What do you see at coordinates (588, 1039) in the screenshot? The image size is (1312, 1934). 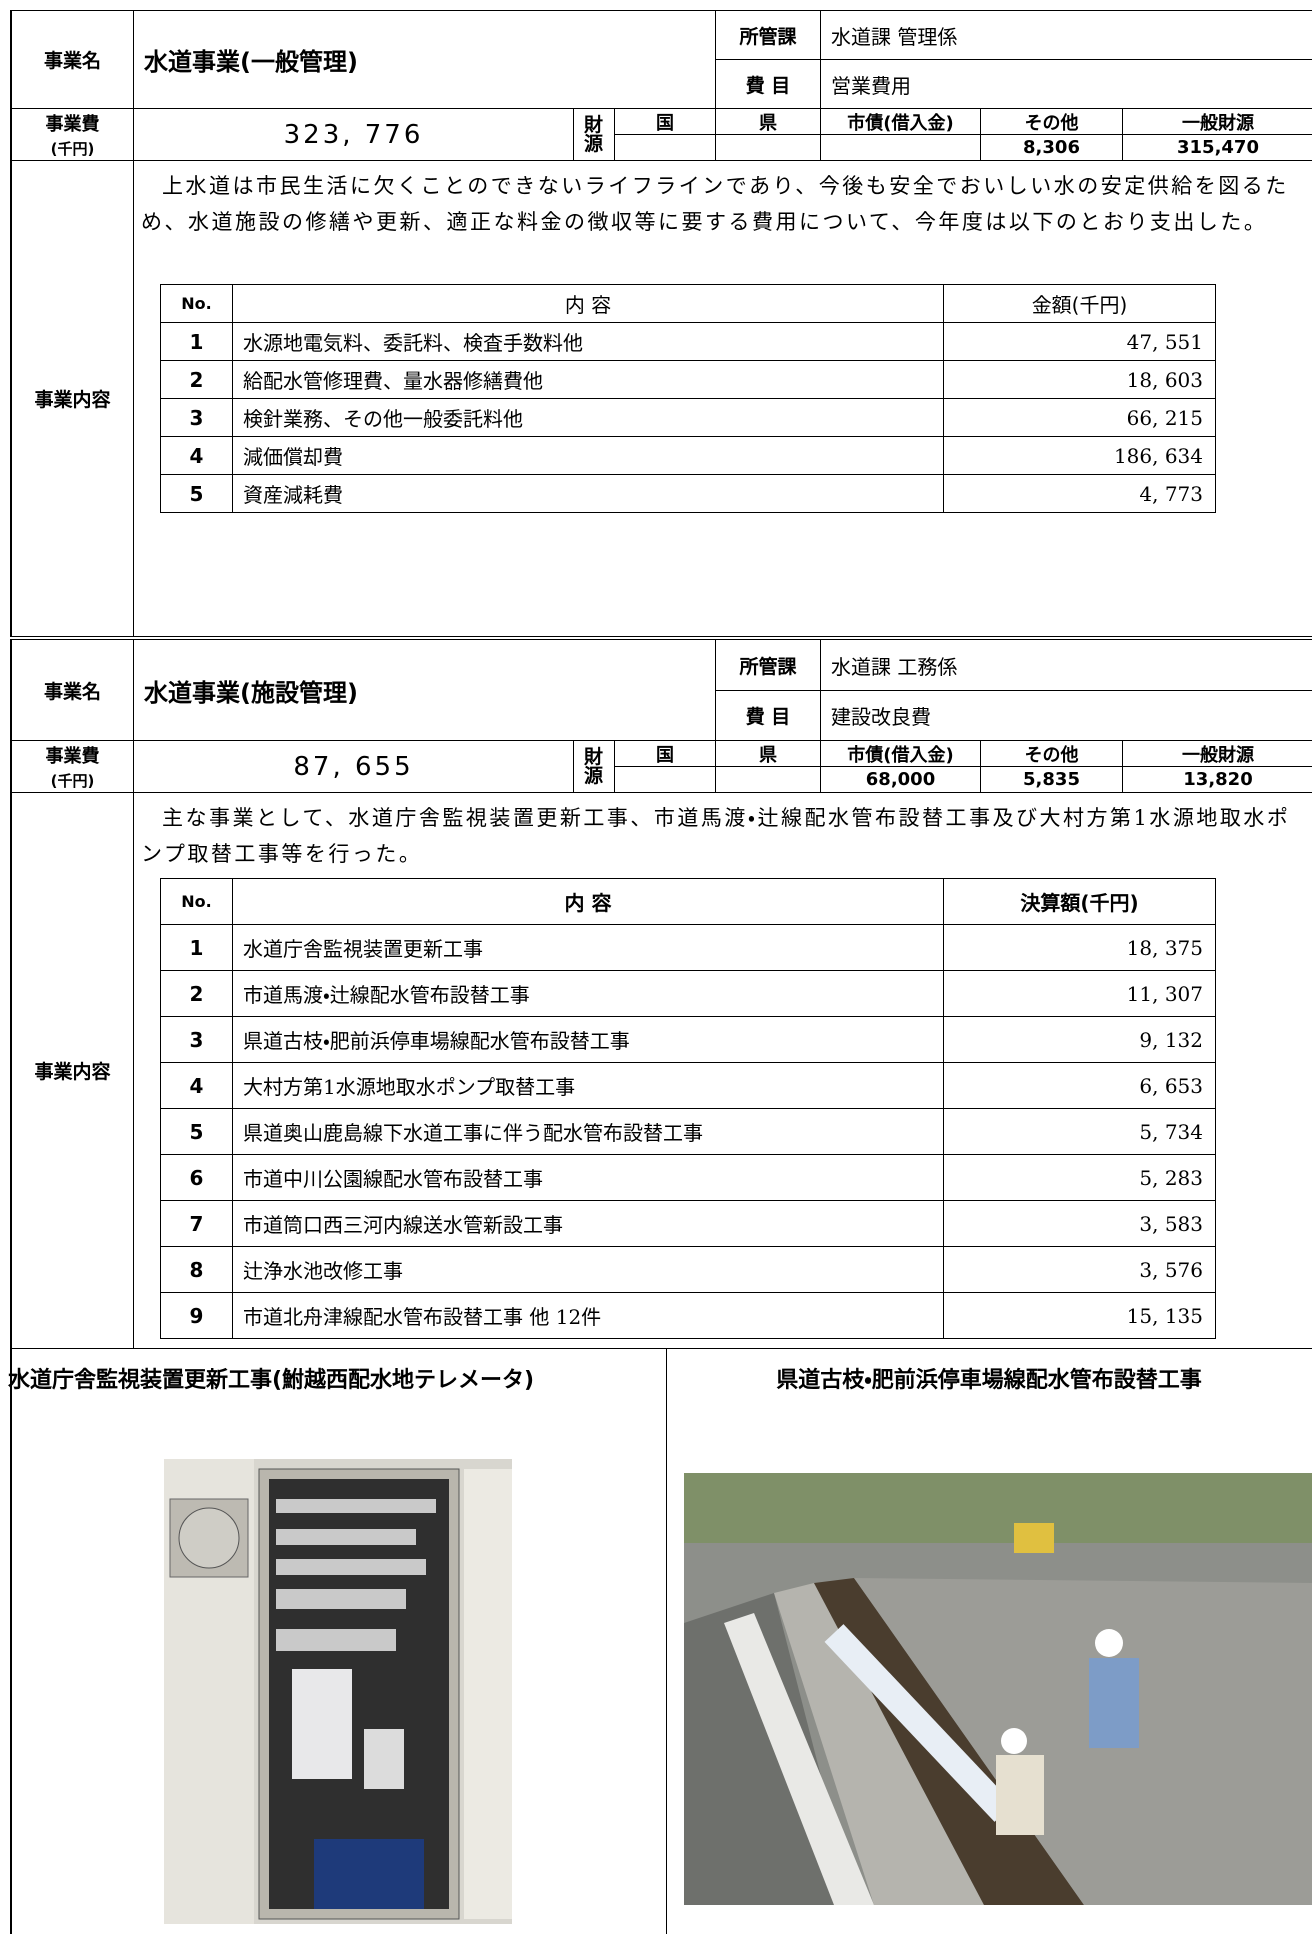 I see `table-cell: 県道古枝・肥前浜停車場線配水管布設替工事` at bounding box center [588, 1039].